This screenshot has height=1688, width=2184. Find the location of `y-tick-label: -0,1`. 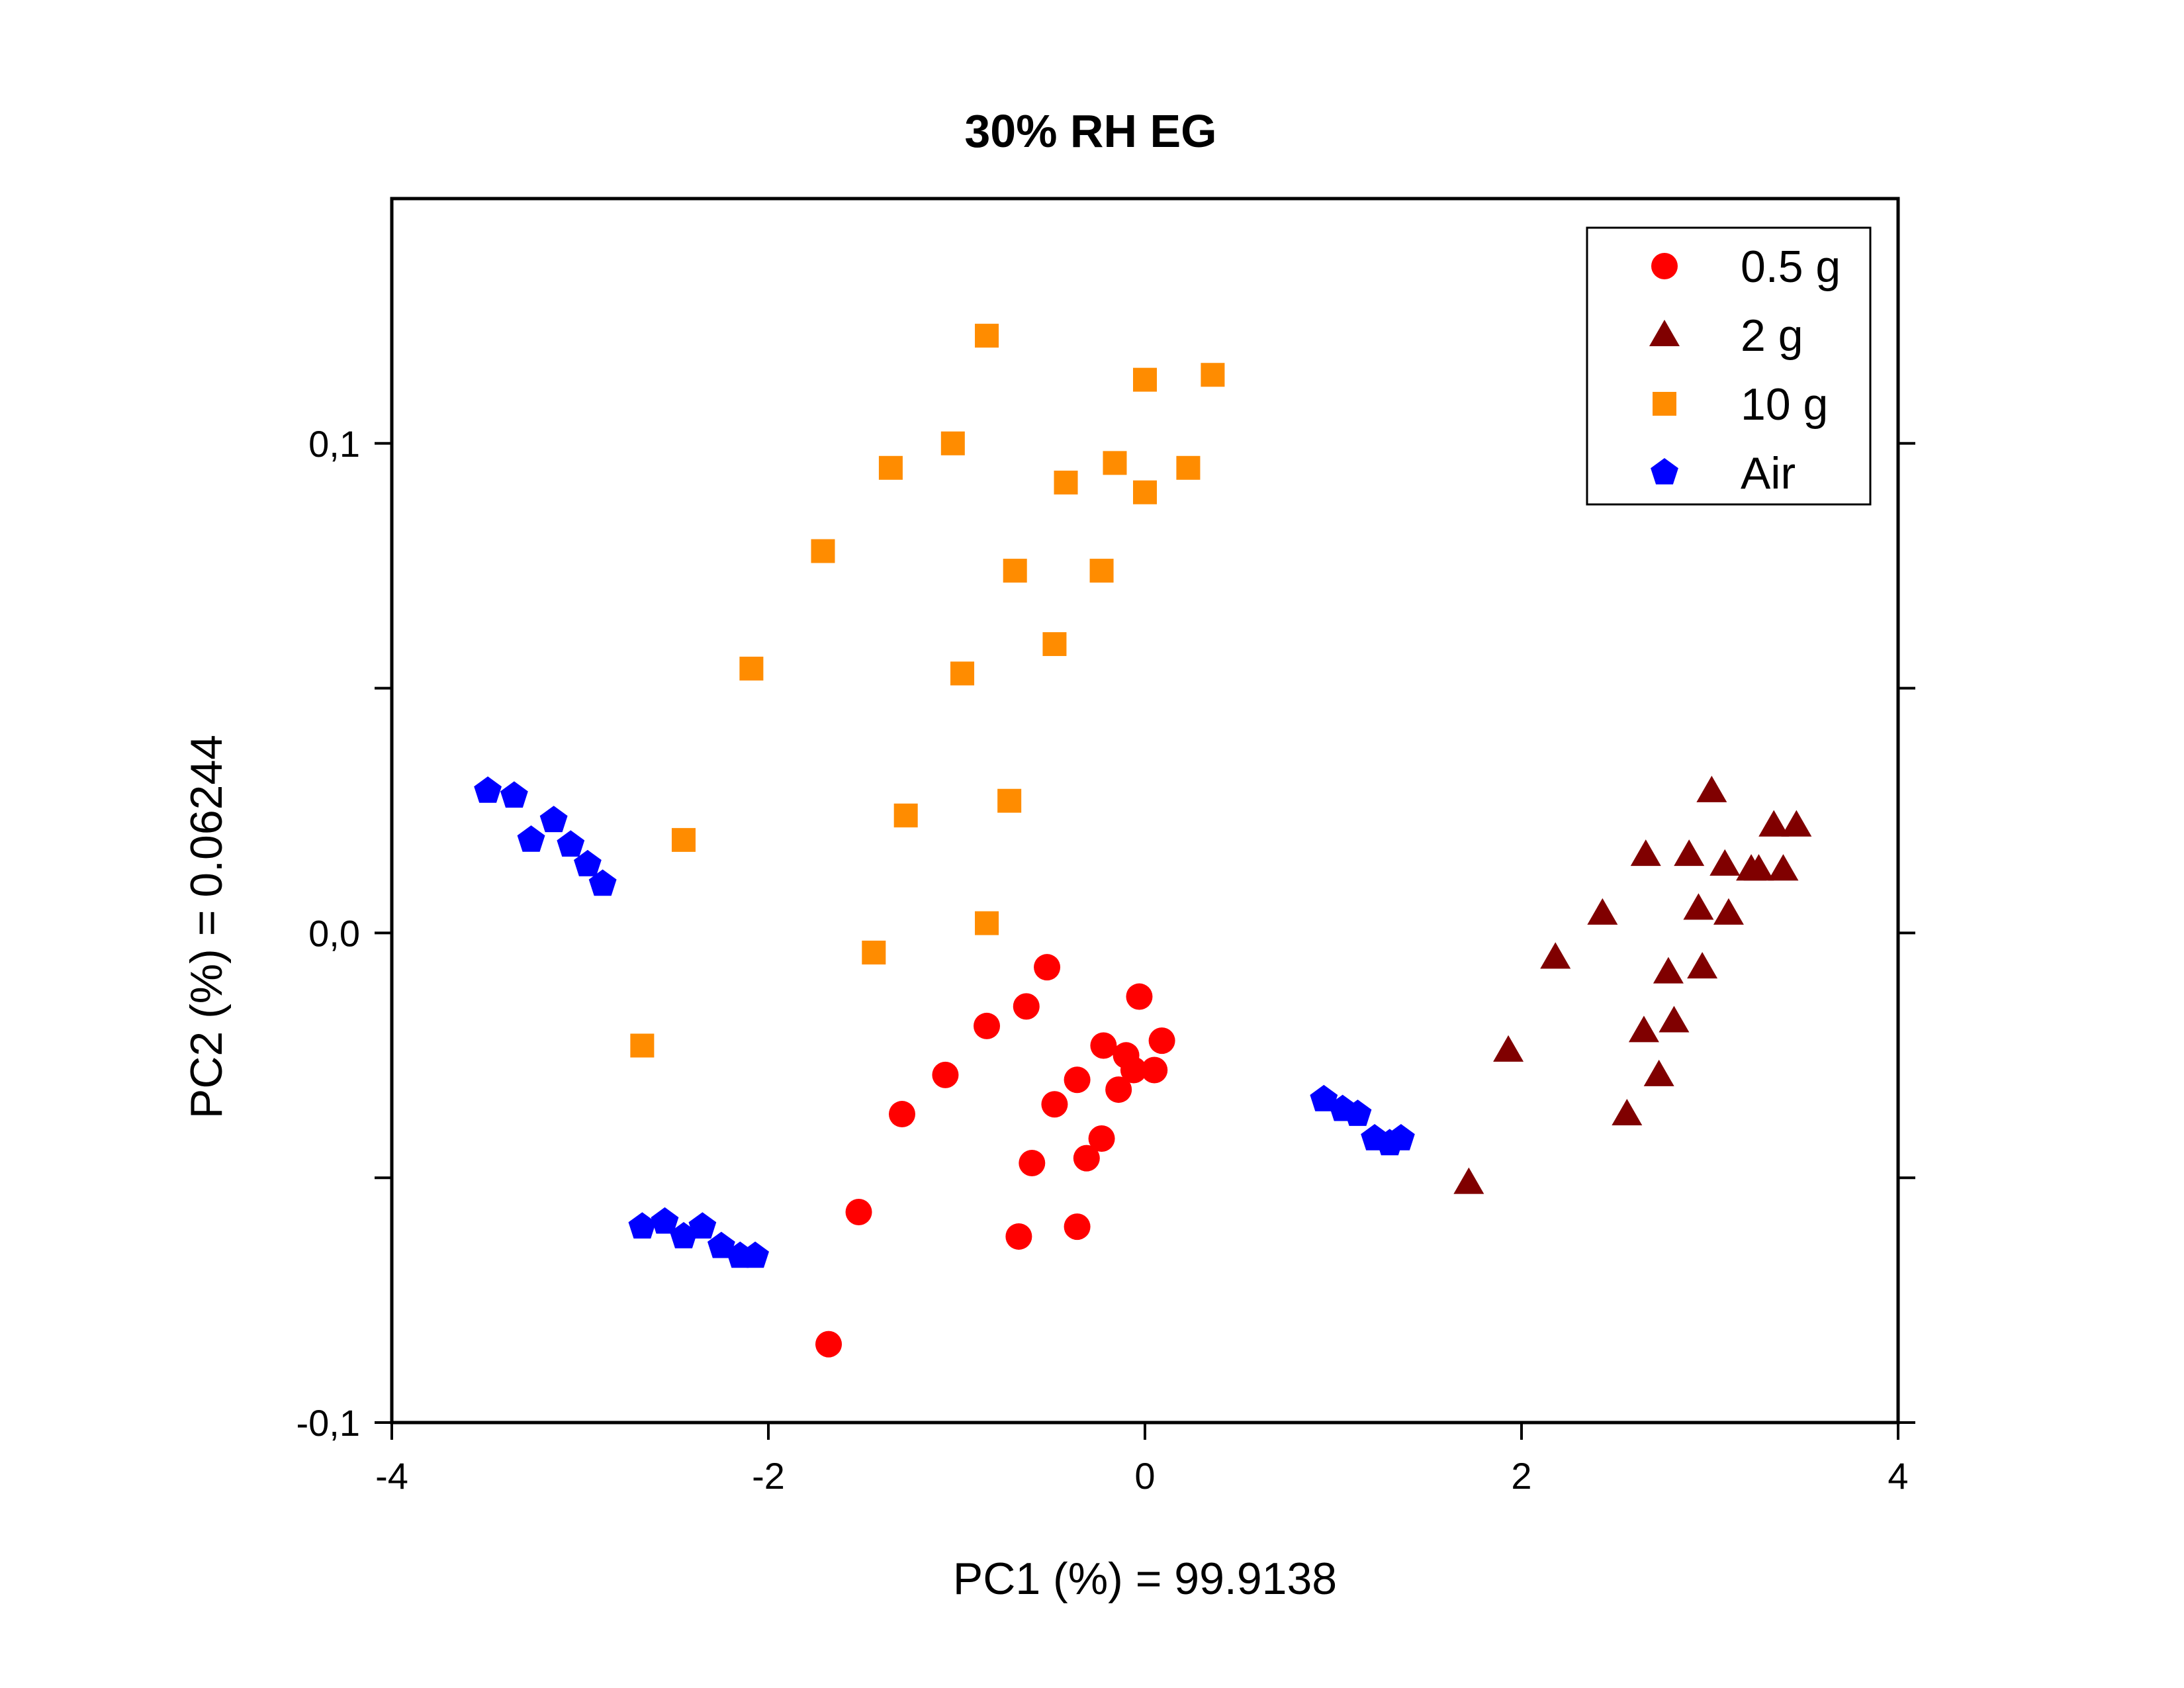

y-tick-label: -0,1 is located at coordinates (328, 1423).